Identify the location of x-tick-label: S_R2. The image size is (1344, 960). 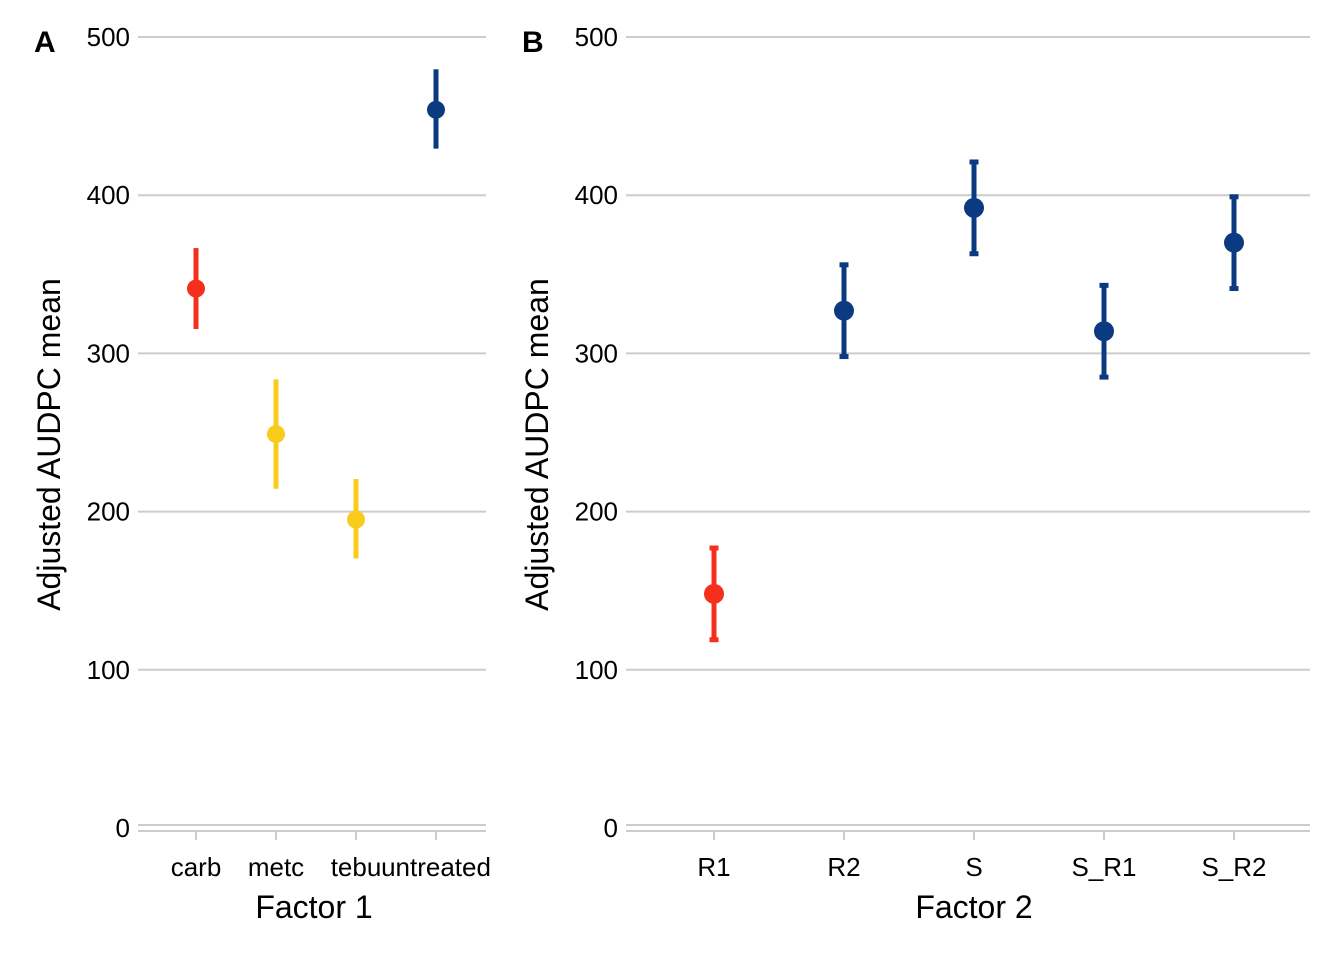
(1233, 867).